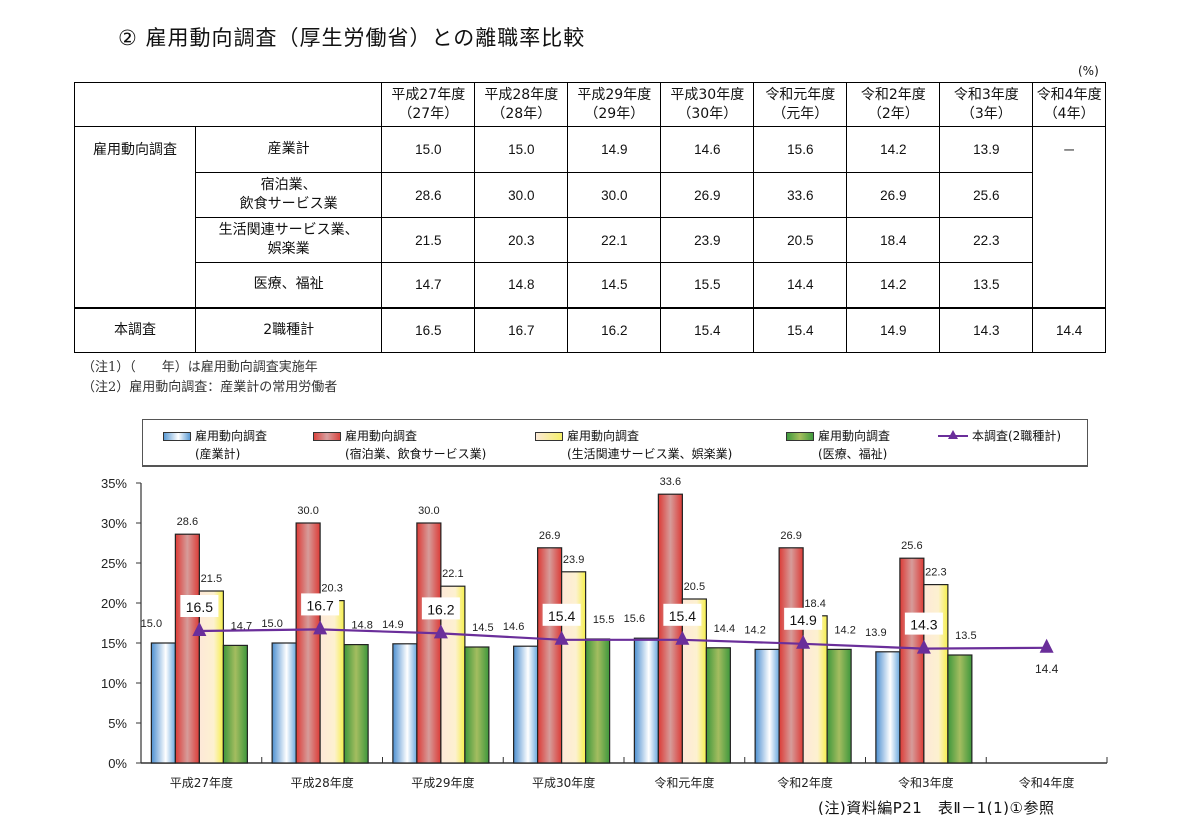 The width and height of the screenshot is (1200, 840). I want to click on y-tick-label: 30%, so click(114, 523).